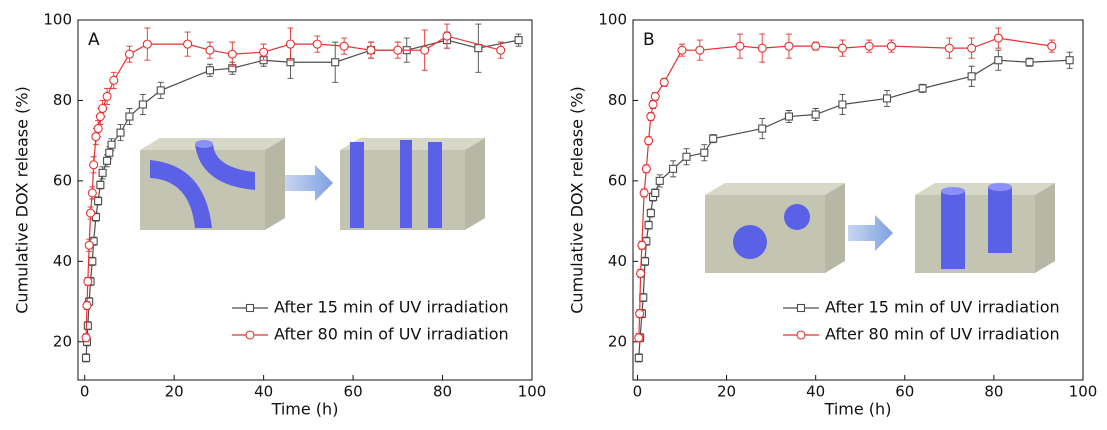 The image size is (1107, 430). I want to click on panel-letter: B, so click(649, 40).